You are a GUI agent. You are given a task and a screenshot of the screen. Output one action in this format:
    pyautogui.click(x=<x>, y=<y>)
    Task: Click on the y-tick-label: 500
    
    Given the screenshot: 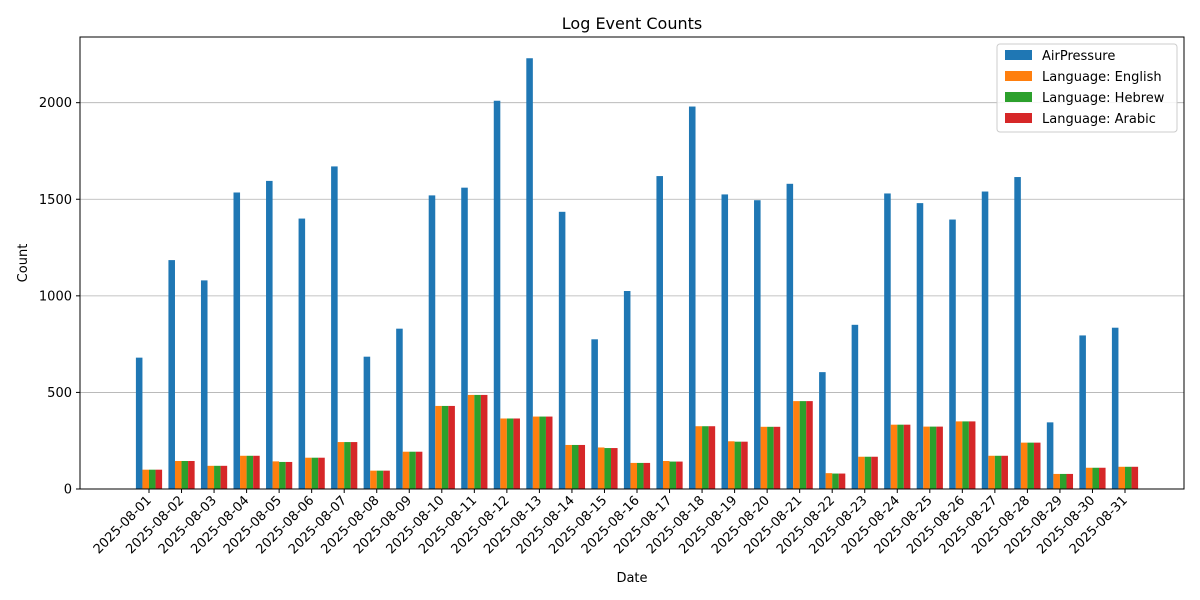 What is the action you would take?
    pyautogui.click(x=59, y=393)
    